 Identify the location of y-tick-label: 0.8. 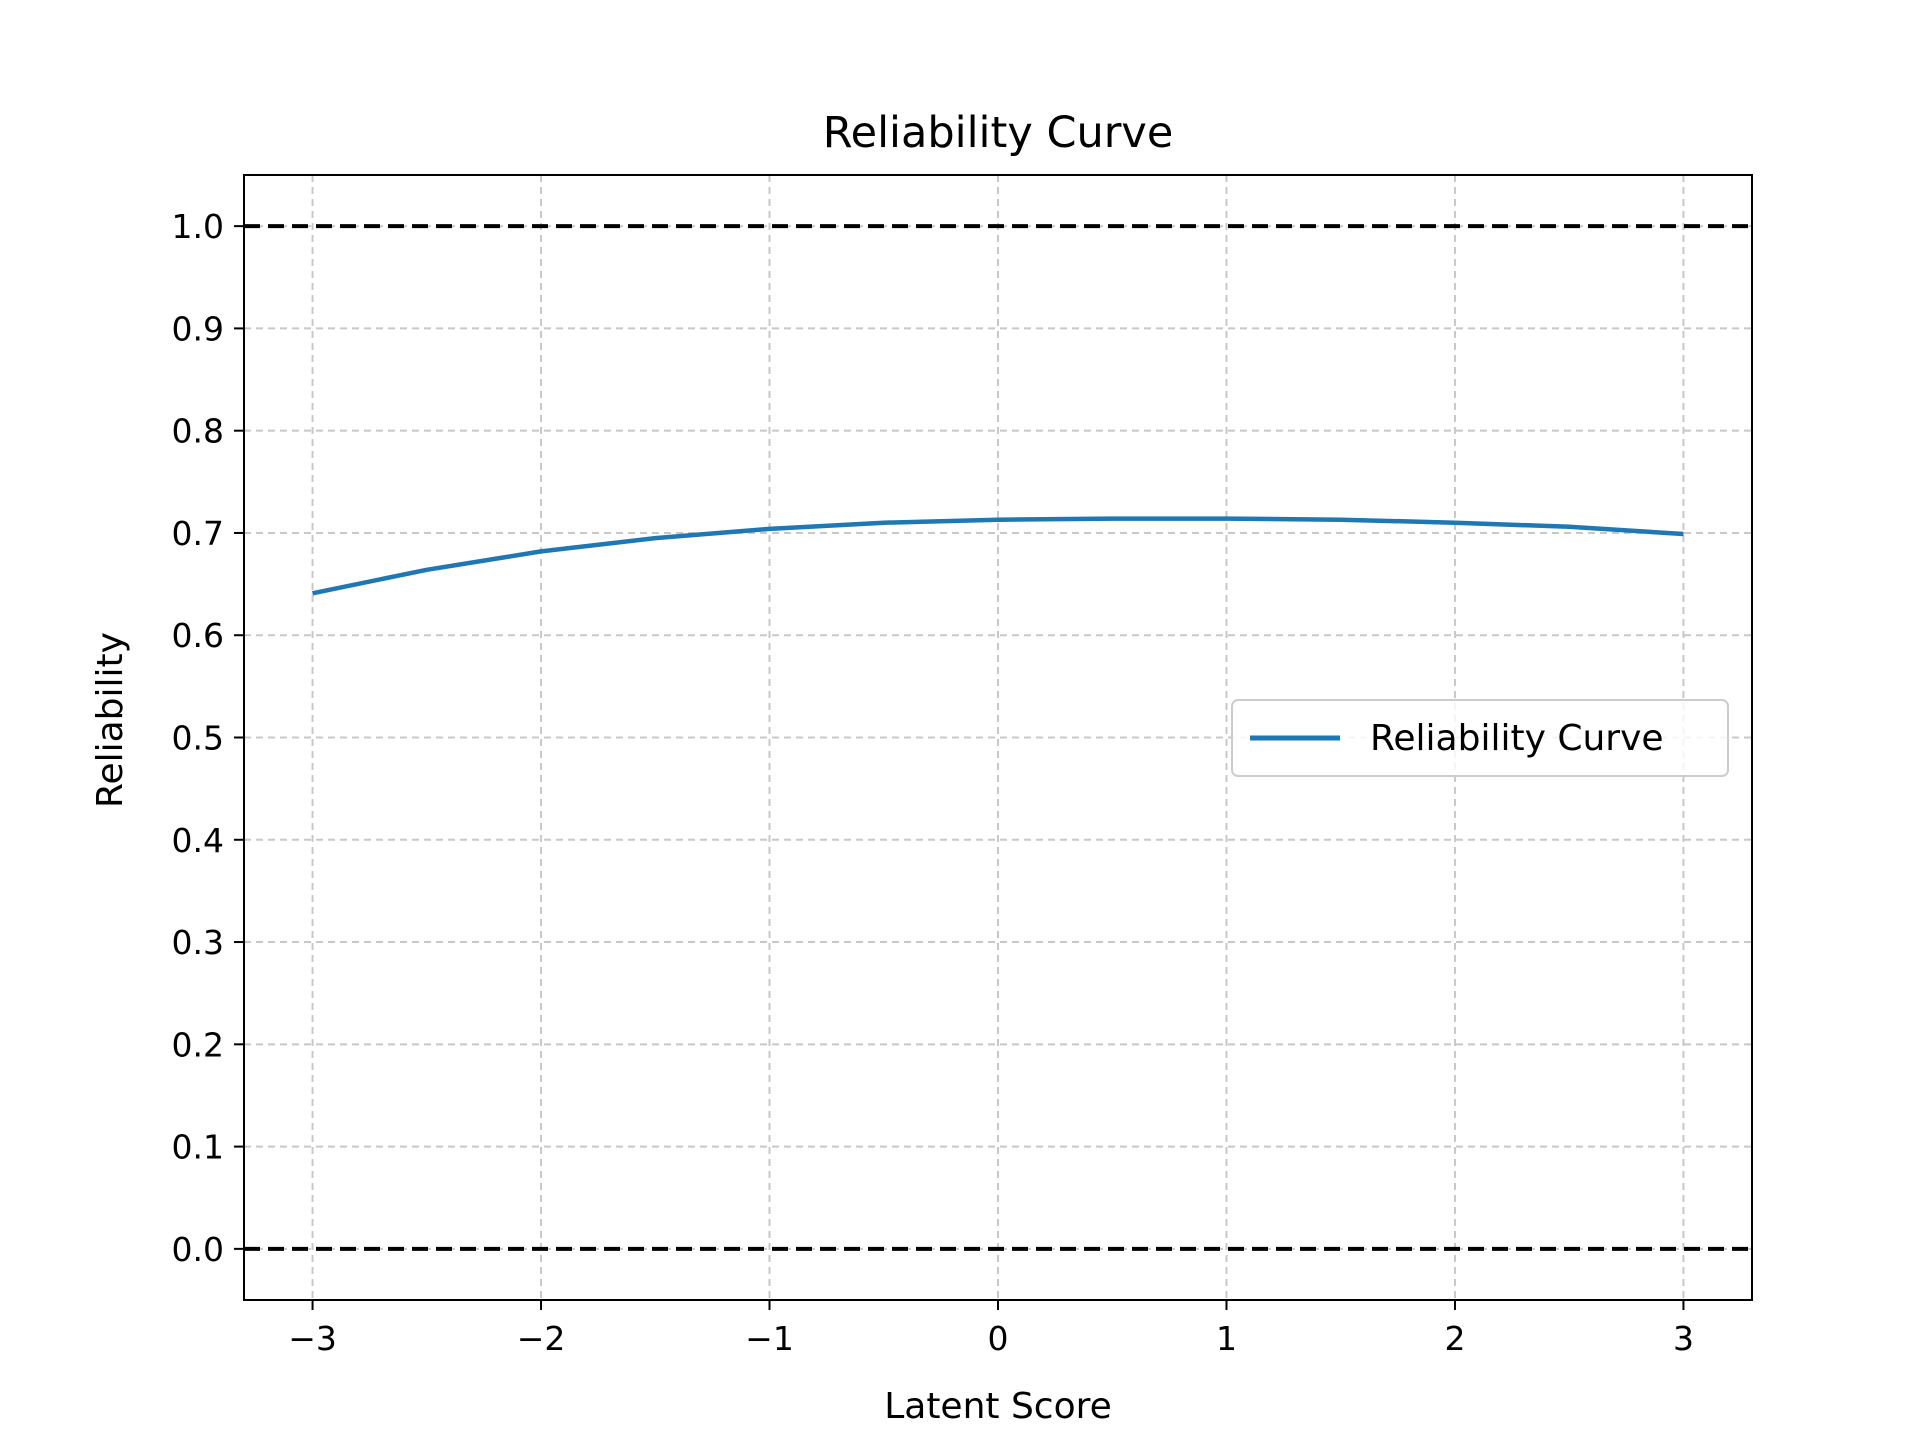
(198, 431).